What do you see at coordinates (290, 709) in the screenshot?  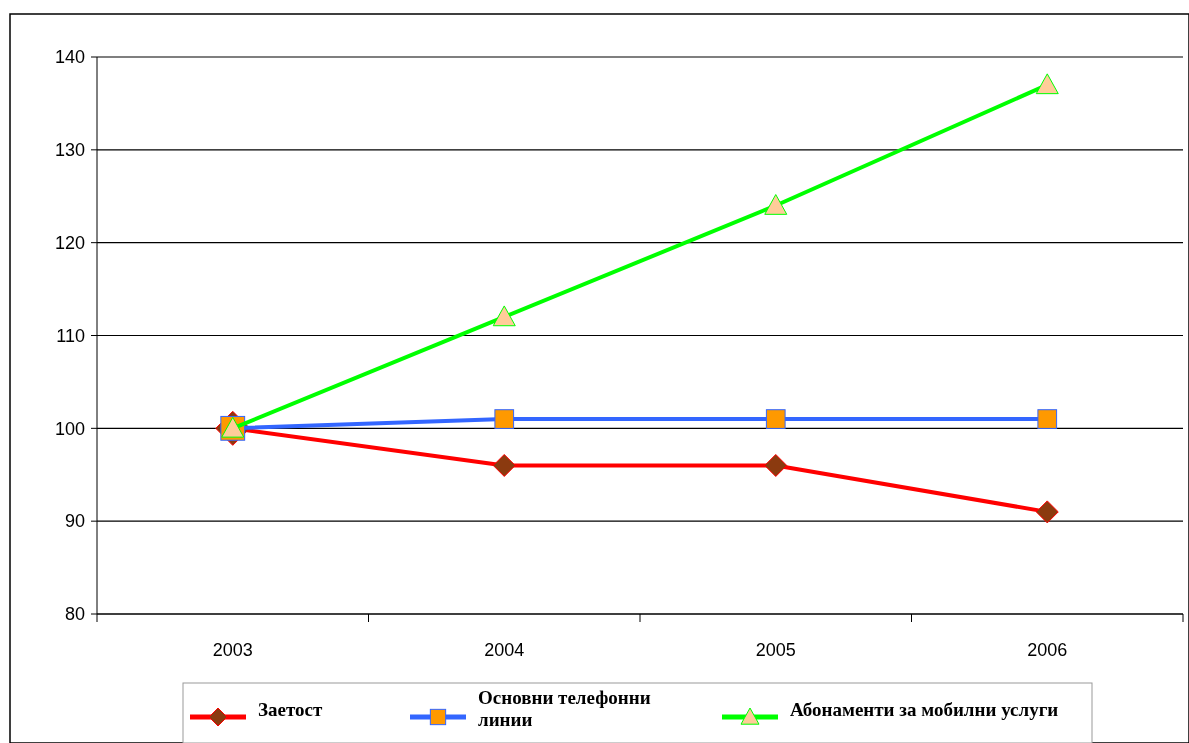 I see `legend-label: Заетост` at bounding box center [290, 709].